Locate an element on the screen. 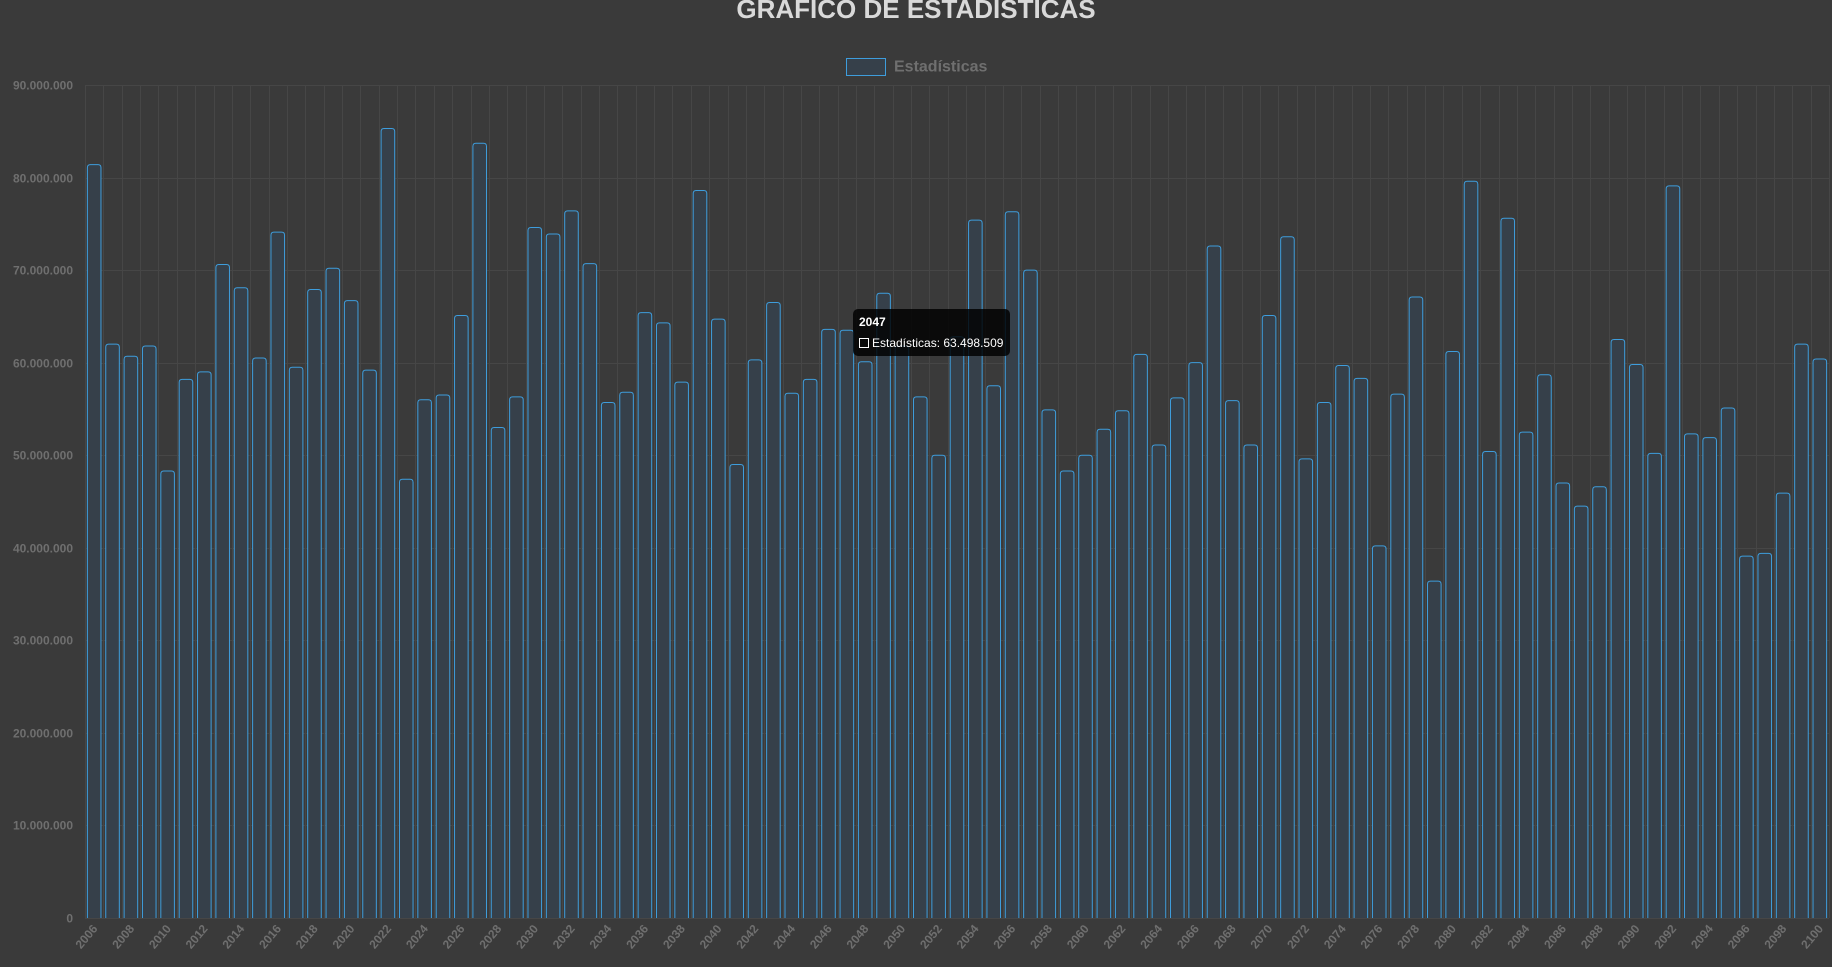 The height and width of the screenshot is (967, 1832). bar-2076 is located at coordinates (1379, 731).